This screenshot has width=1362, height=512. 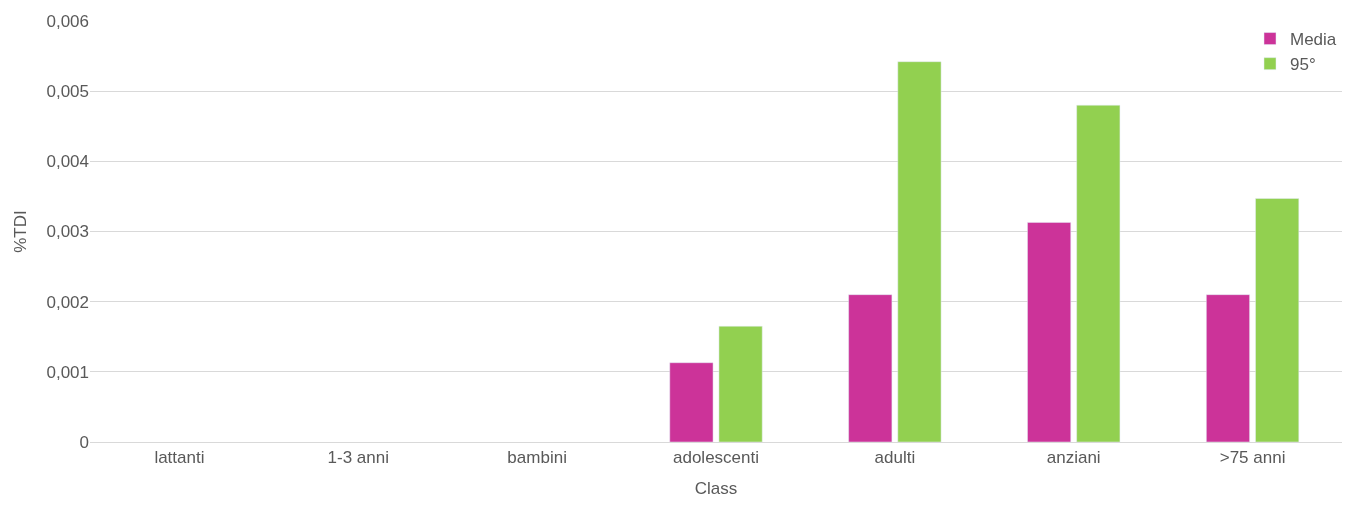 I want to click on x-tick-label: >75 anni, so click(x=1252, y=458).